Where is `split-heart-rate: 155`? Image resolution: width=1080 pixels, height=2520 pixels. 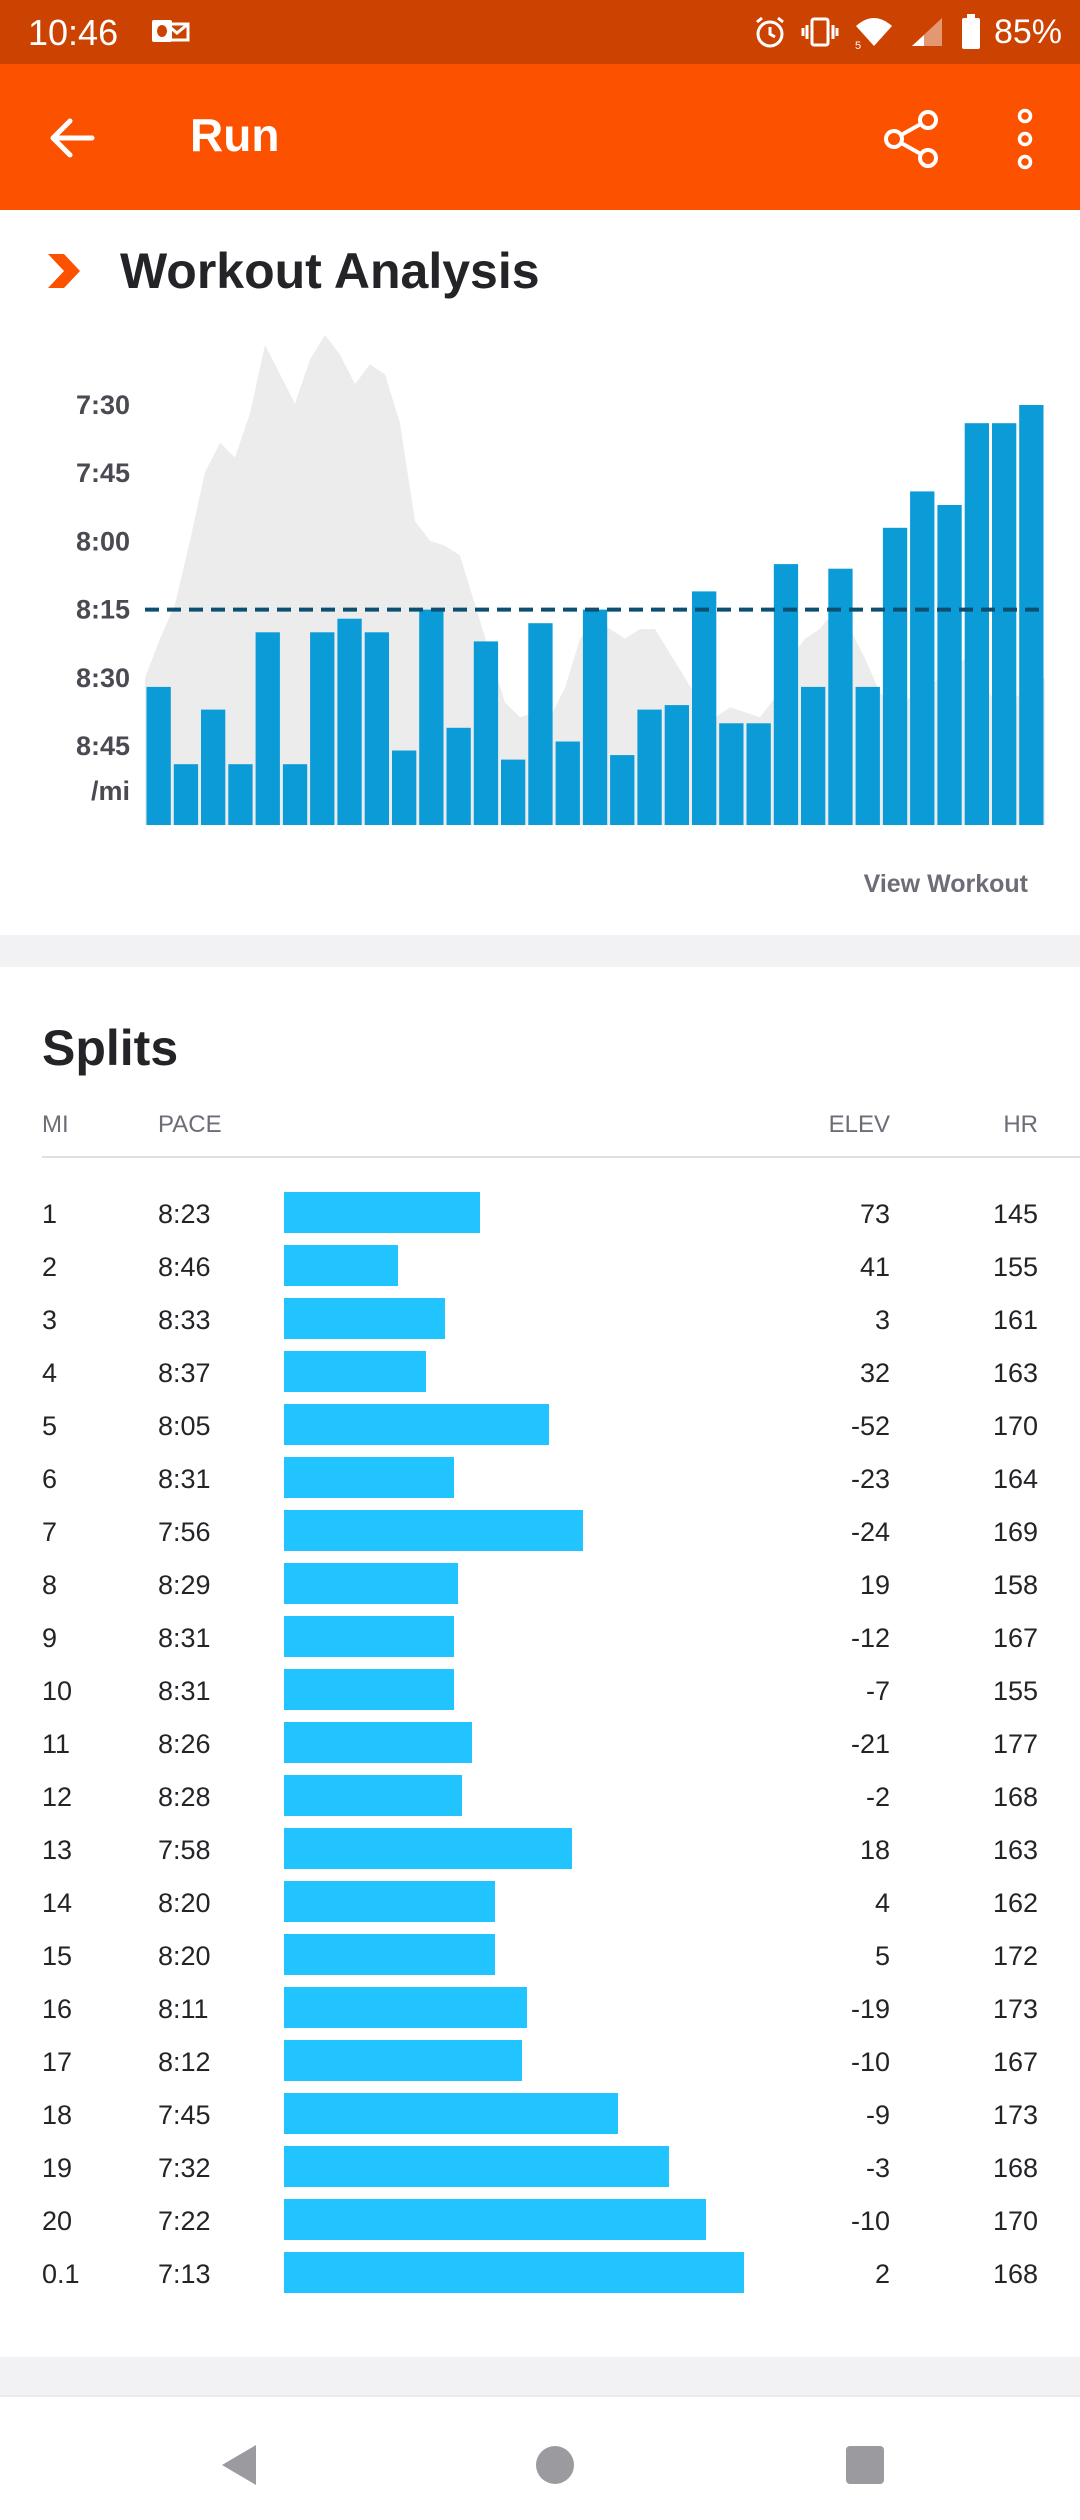
split-heart-rate: 155 is located at coordinates (1015, 1267).